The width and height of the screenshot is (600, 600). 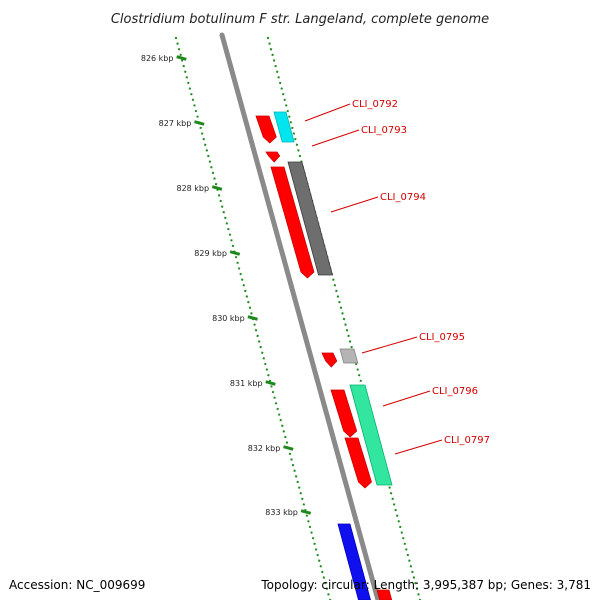 What do you see at coordinates (373, 279) in the screenshot?
I see `label-leader-lines` at bounding box center [373, 279].